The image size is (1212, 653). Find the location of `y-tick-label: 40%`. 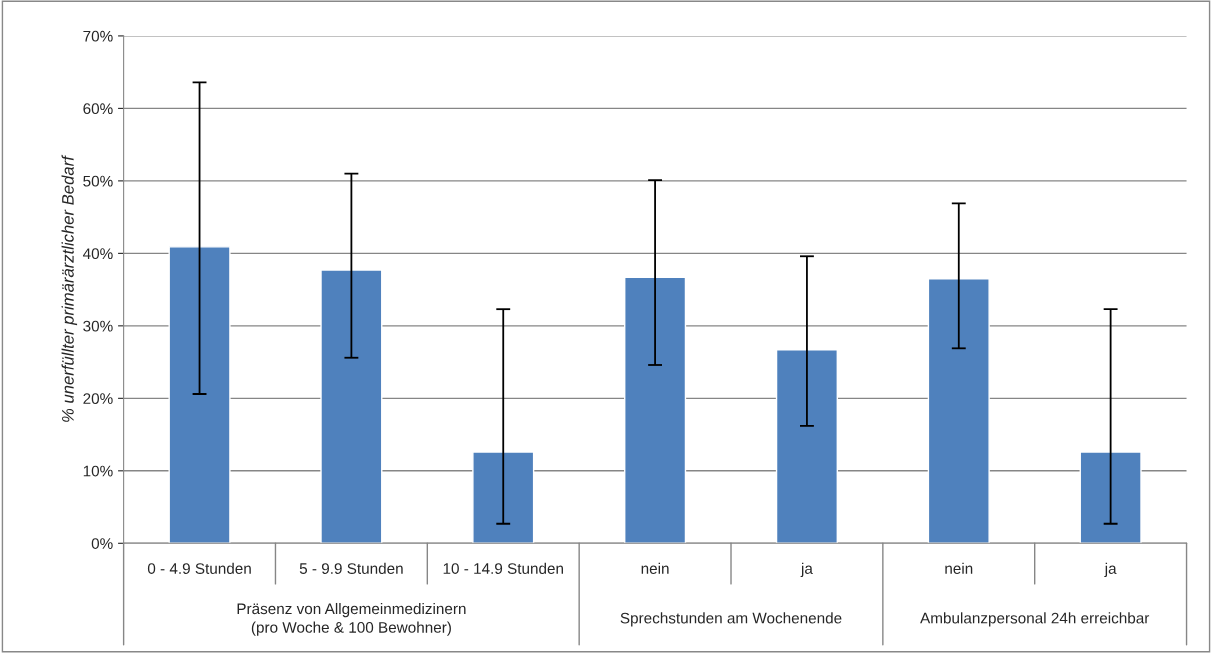

y-tick-label: 40% is located at coordinates (97, 254).